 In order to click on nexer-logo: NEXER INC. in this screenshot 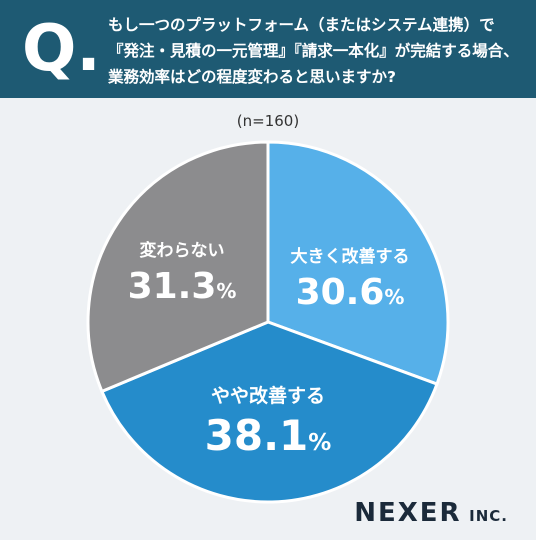, I will do `click(431, 513)`.